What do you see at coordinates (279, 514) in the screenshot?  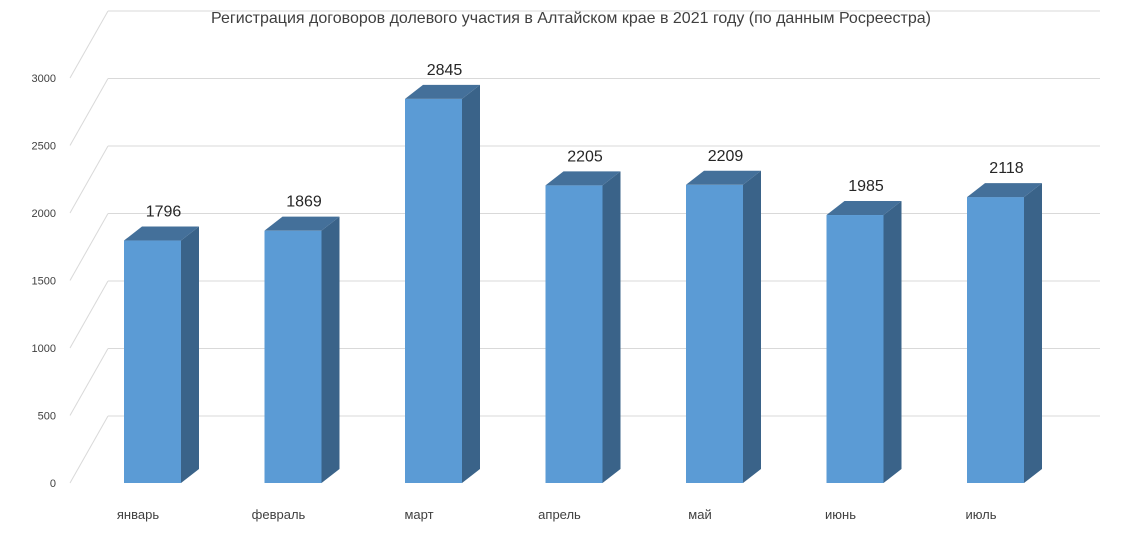 I see `x-tick-label: февраль` at bounding box center [279, 514].